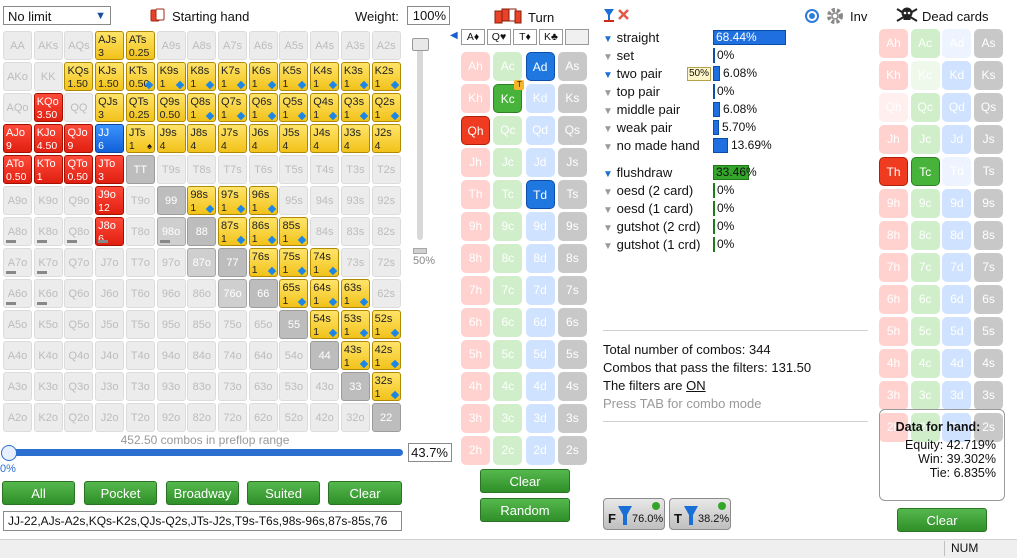  Describe the element at coordinates (171, 45) in the screenshot. I see `range-cell: A9s` at that location.